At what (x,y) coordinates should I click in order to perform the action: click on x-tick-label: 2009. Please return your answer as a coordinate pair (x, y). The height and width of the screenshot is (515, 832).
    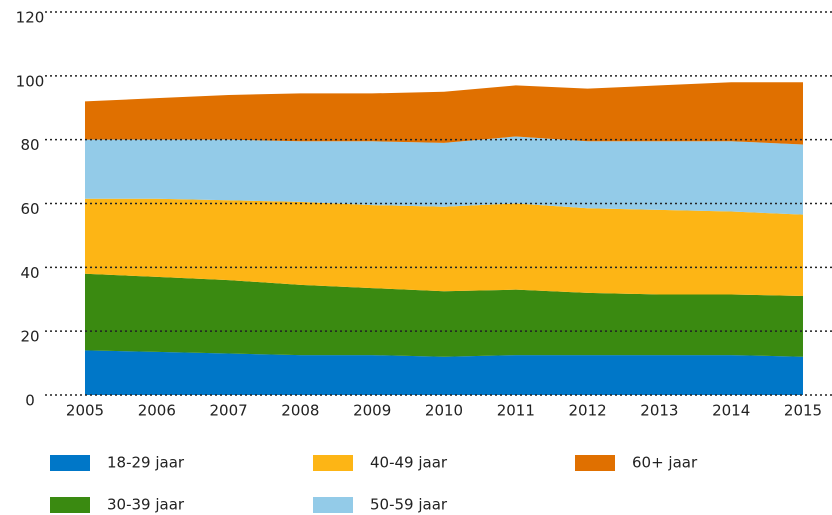
    Looking at the image, I should click on (372, 411).